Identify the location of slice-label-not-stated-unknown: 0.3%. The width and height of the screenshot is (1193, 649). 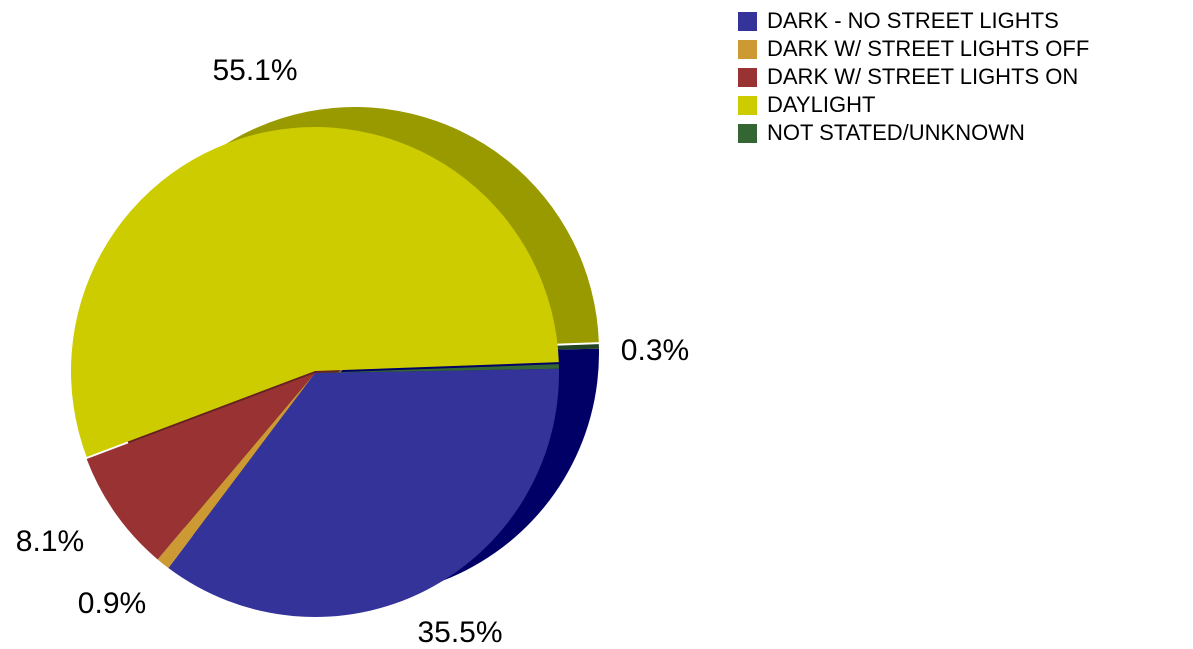
(655, 350).